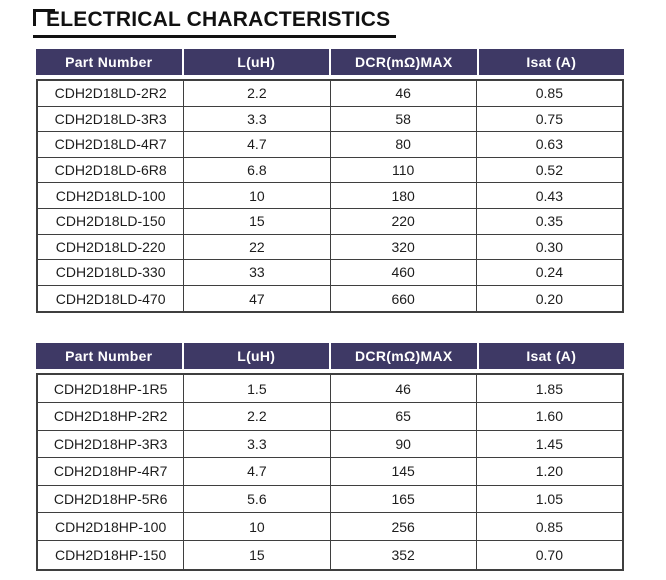 The height and width of the screenshot is (580, 666). I want to click on value-cell: 145, so click(404, 471).